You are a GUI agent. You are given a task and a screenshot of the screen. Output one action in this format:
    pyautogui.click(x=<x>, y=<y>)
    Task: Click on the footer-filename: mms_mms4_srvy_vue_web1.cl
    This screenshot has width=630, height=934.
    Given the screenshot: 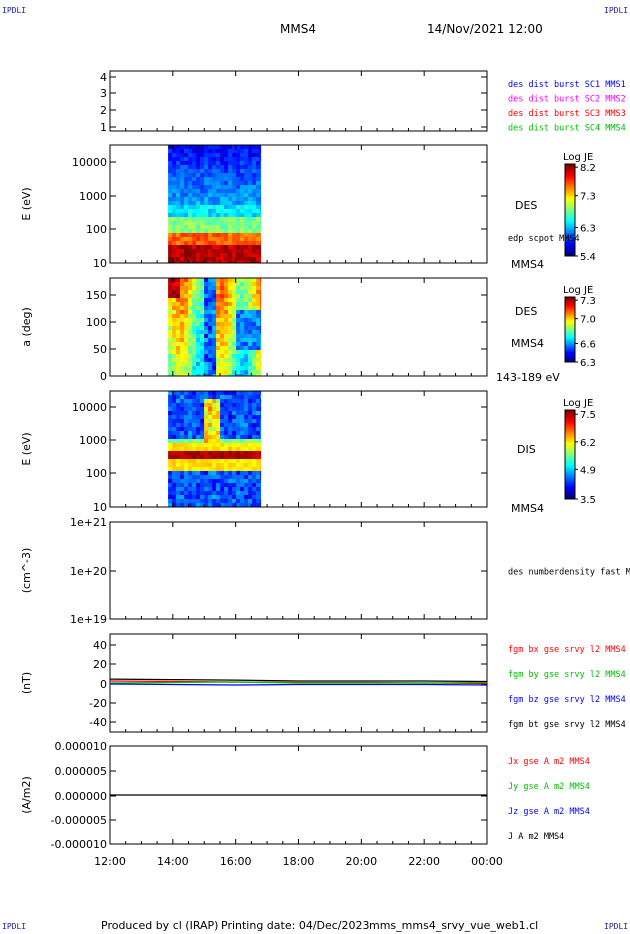 What is the action you would take?
    pyautogui.click(x=454, y=925)
    